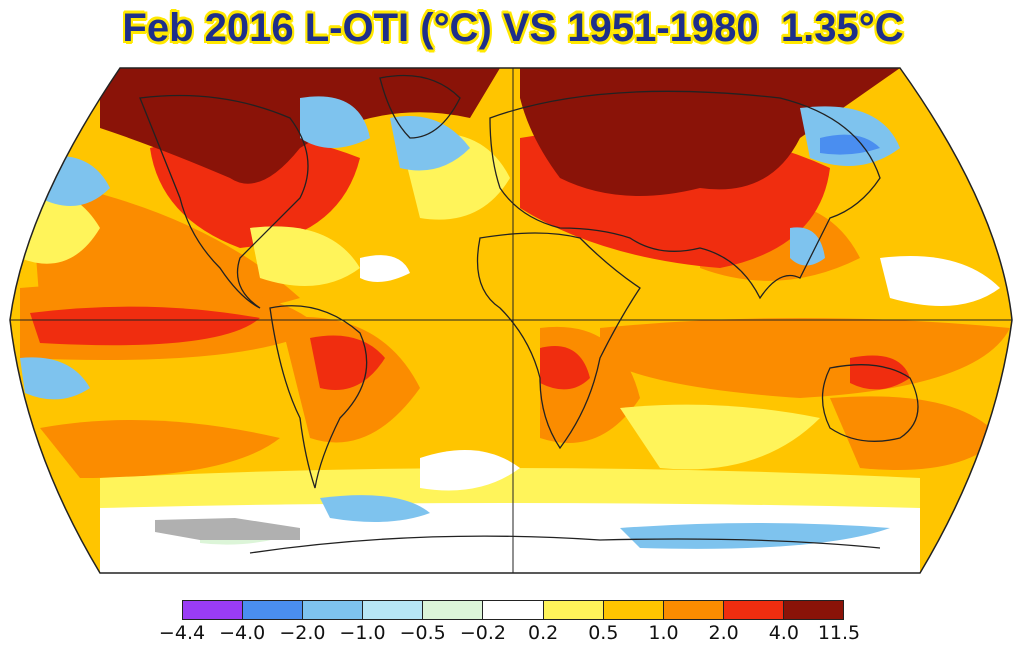  What do you see at coordinates (663, 633) in the screenshot?
I see `colorbar-tick-label: 1.0` at bounding box center [663, 633].